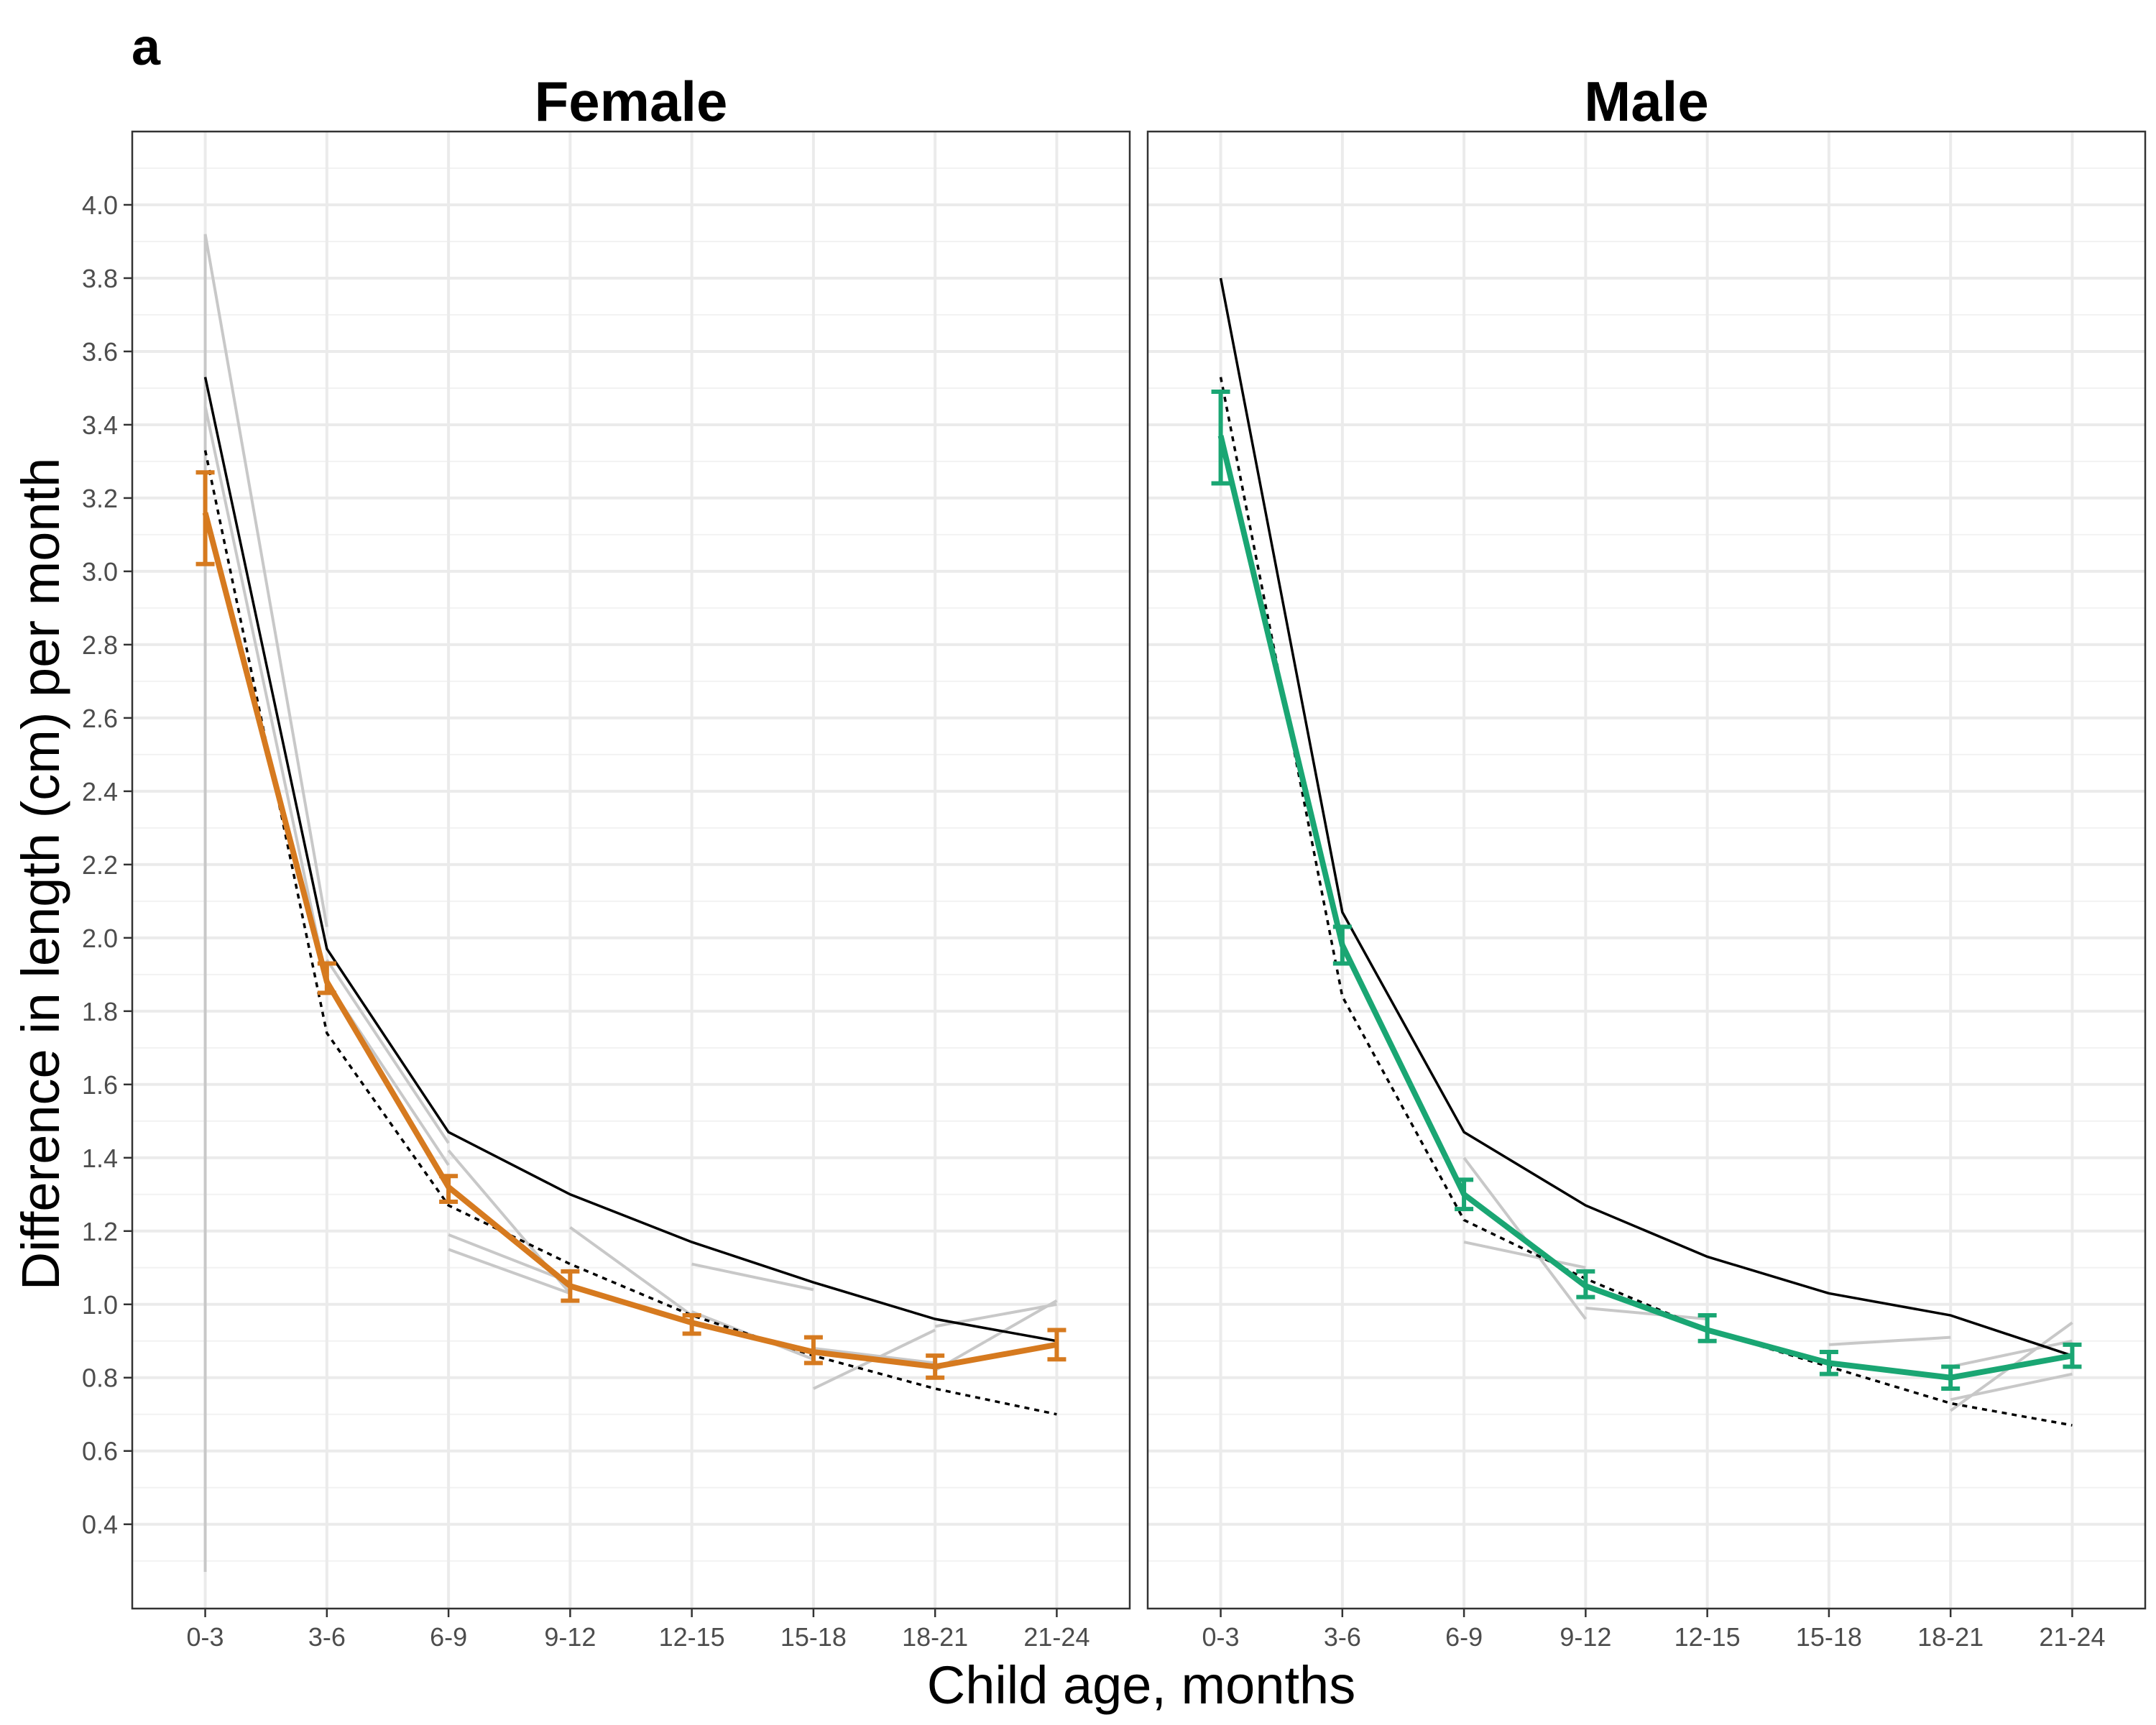 Image resolution: width=2156 pixels, height=1725 pixels. I want to click on y-tick-label: 3.2, so click(100, 498).